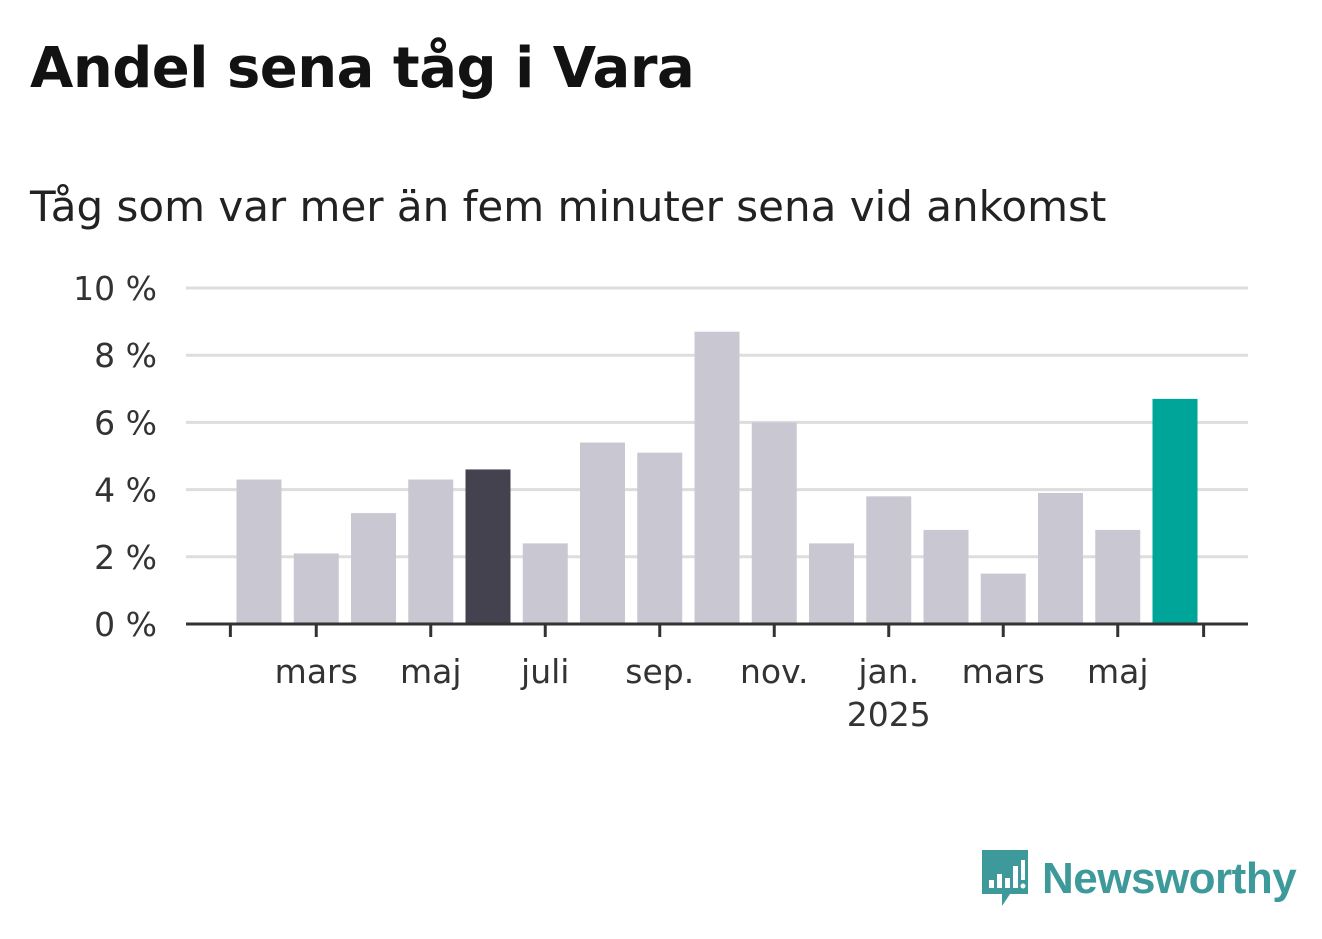 Image resolution: width=1322 pixels, height=939 pixels. What do you see at coordinates (125, 557) in the screenshot?
I see `y-tick-label: 2 %` at bounding box center [125, 557].